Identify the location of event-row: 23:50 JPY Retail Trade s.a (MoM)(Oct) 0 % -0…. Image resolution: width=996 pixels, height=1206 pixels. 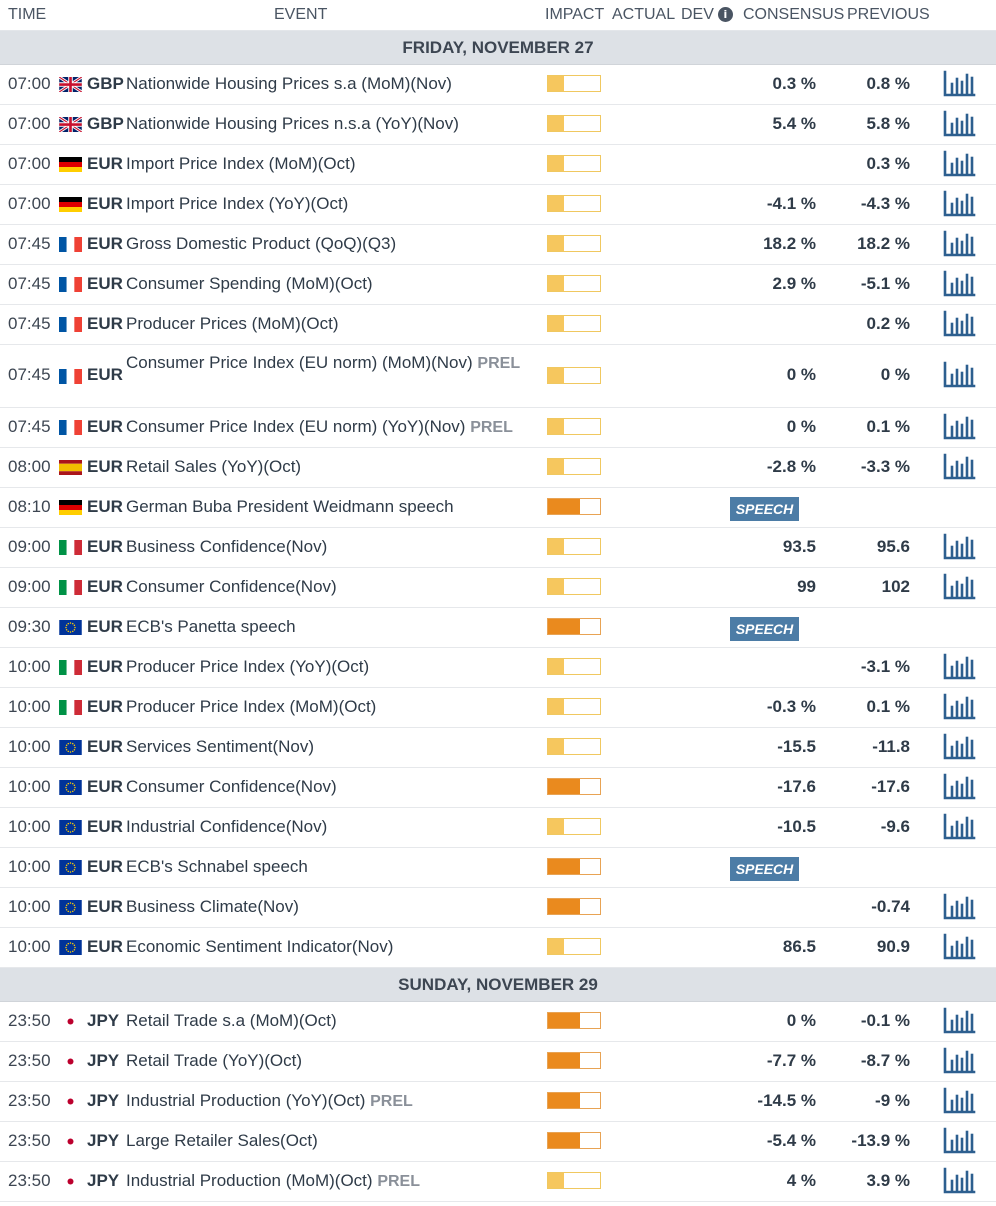
(498, 1022).